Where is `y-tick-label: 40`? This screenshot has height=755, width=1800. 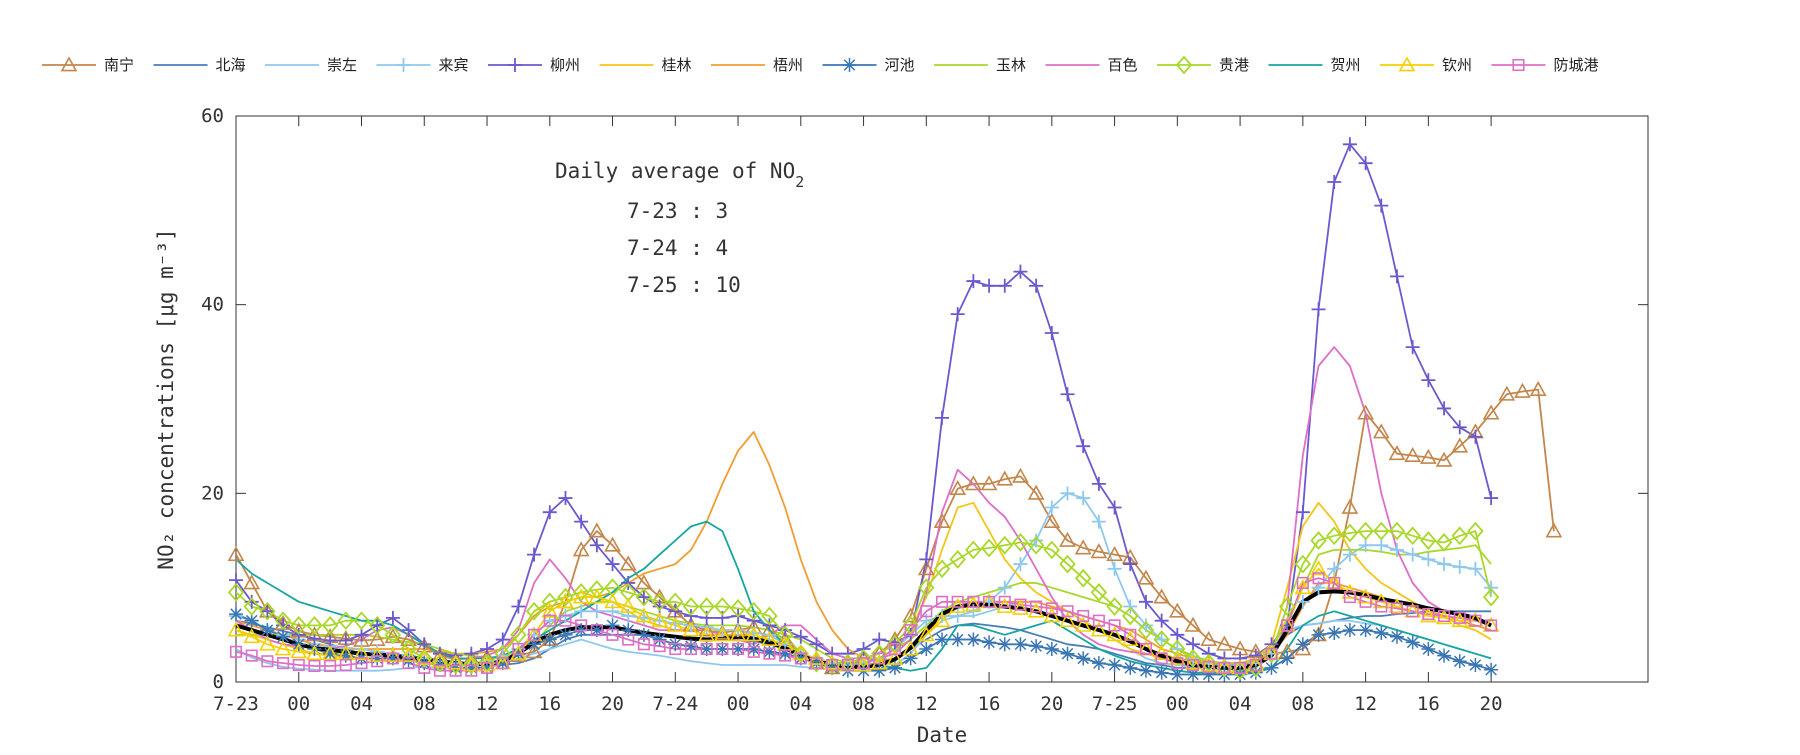 y-tick-label: 40 is located at coordinates (212, 305).